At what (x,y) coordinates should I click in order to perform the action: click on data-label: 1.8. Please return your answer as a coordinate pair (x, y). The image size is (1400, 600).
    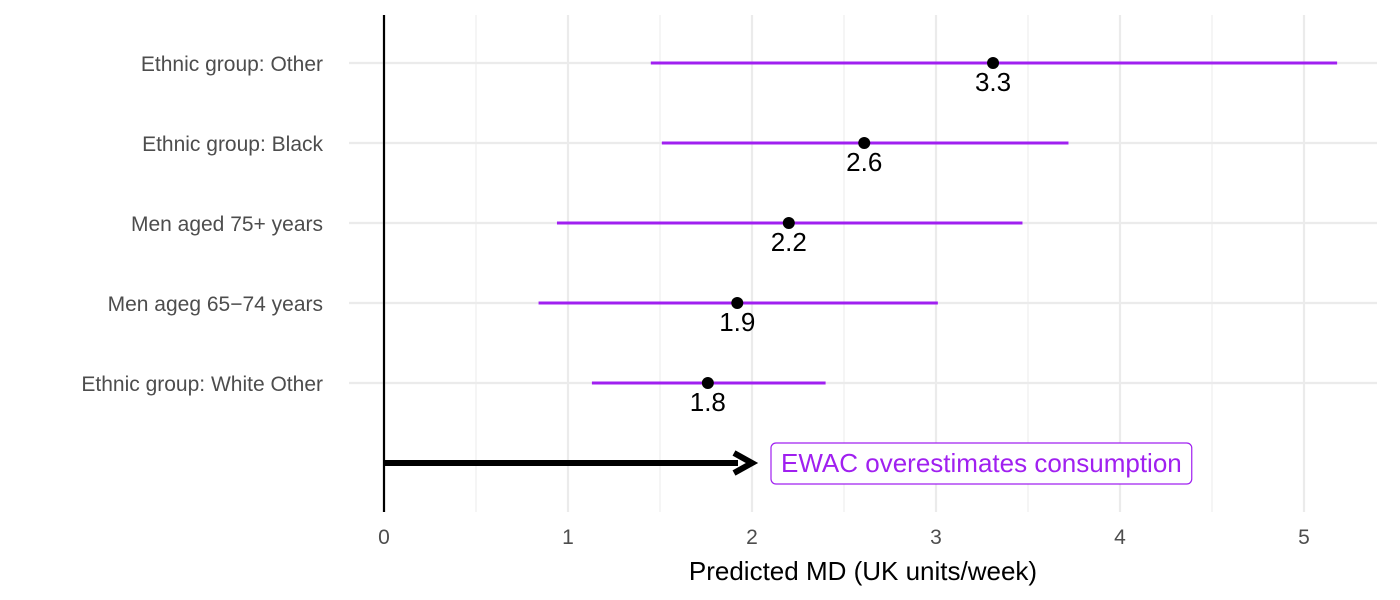
    Looking at the image, I should click on (708, 402).